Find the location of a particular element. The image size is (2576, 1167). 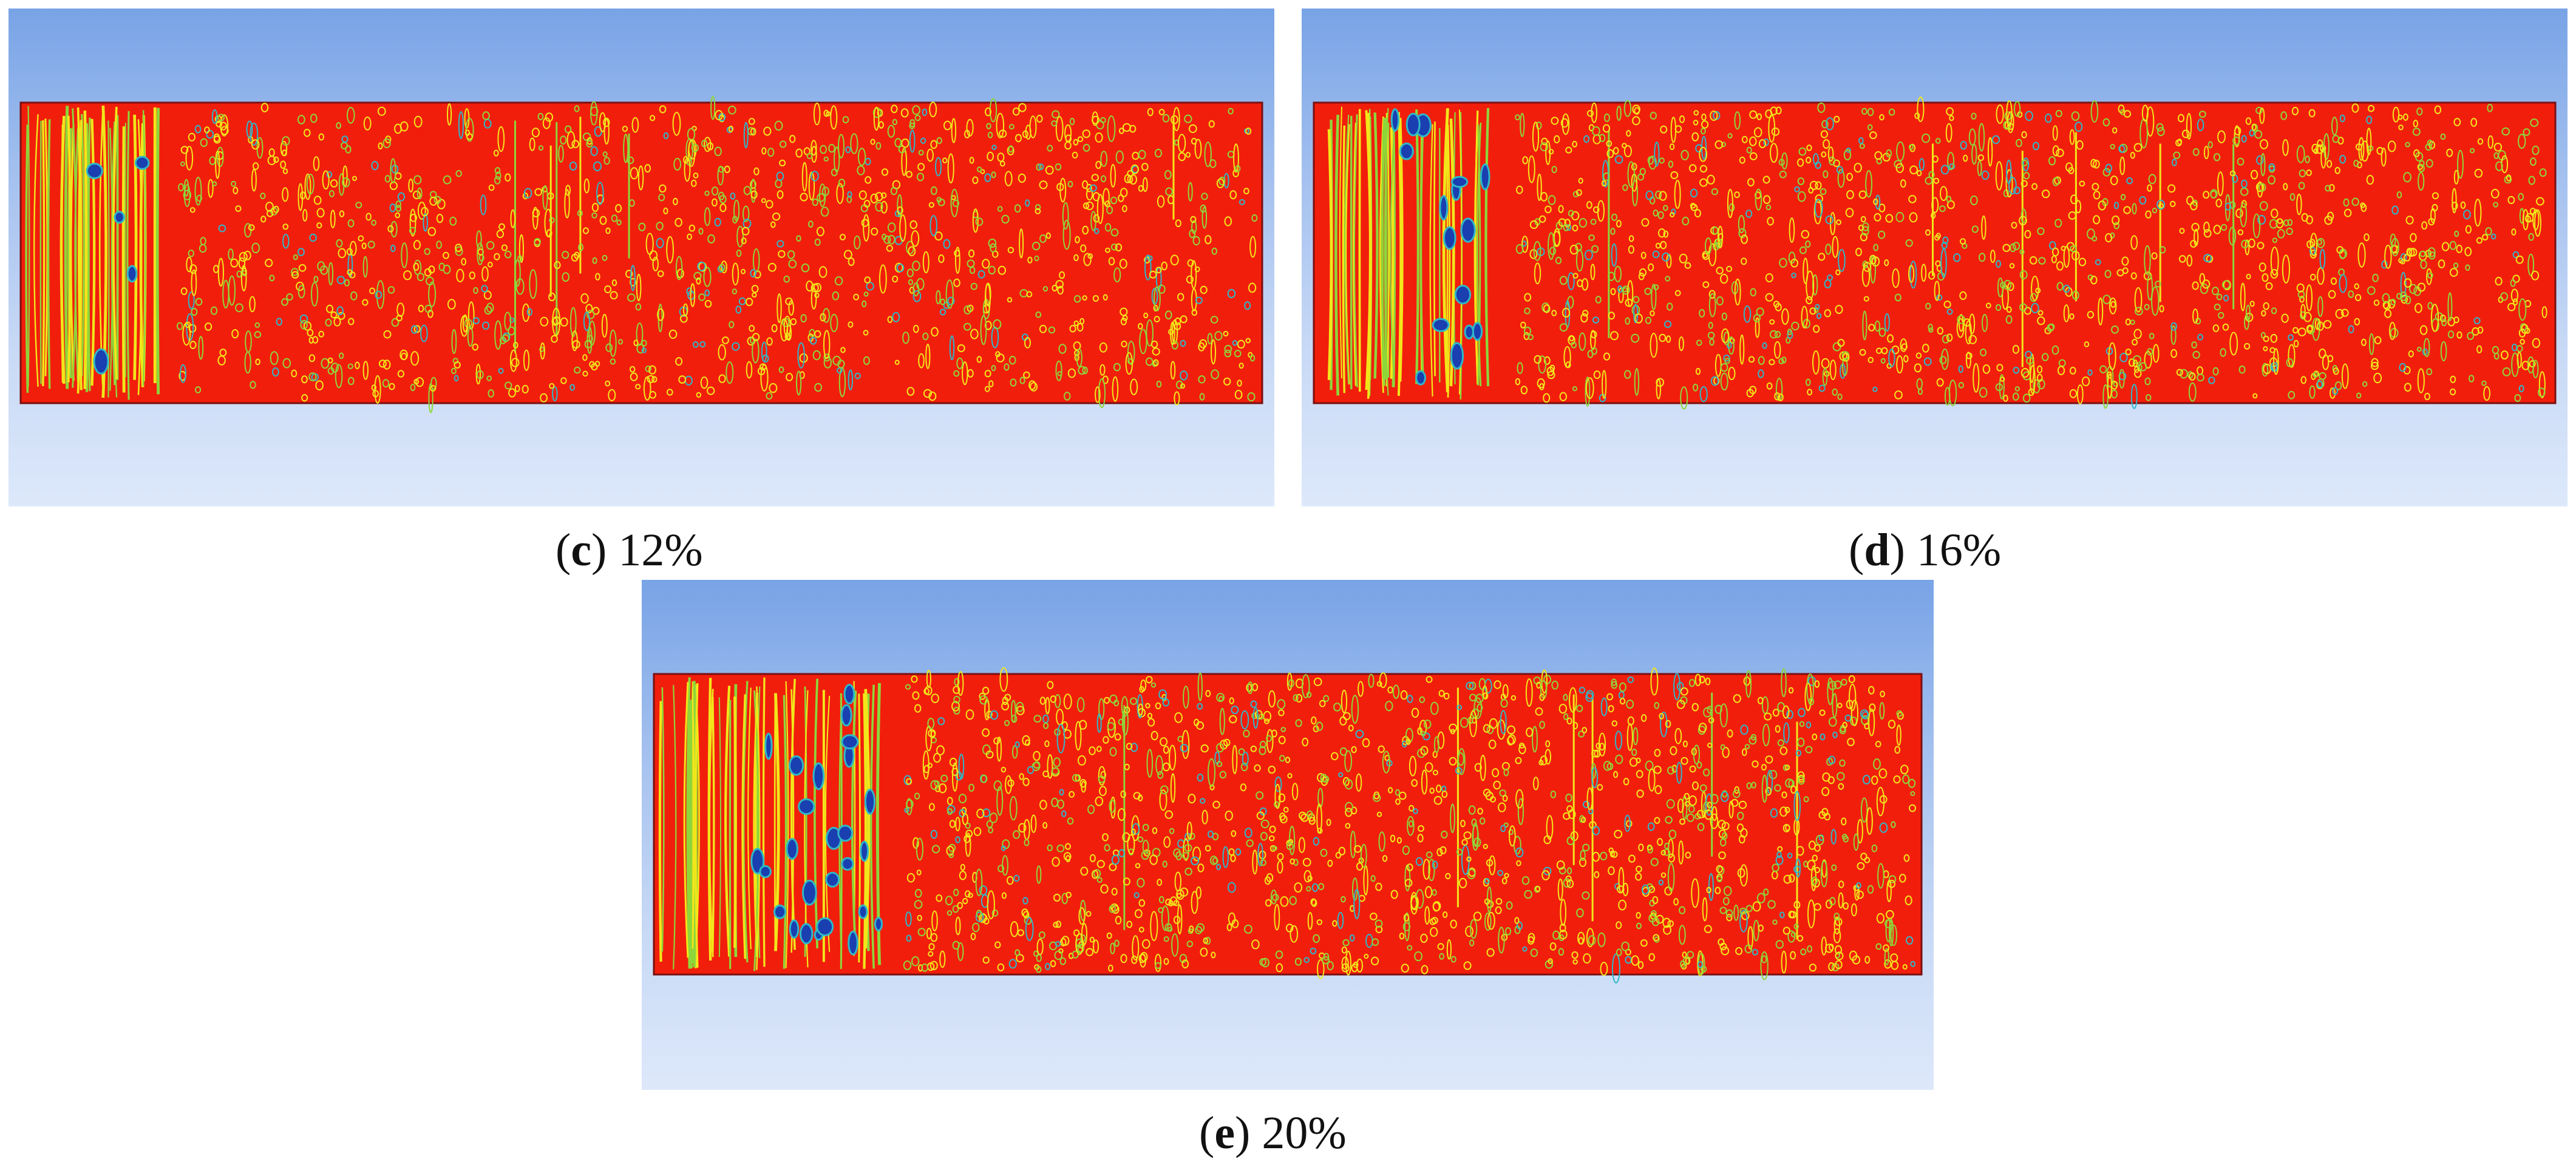

phase-contour-c is located at coordinates (641, 254).